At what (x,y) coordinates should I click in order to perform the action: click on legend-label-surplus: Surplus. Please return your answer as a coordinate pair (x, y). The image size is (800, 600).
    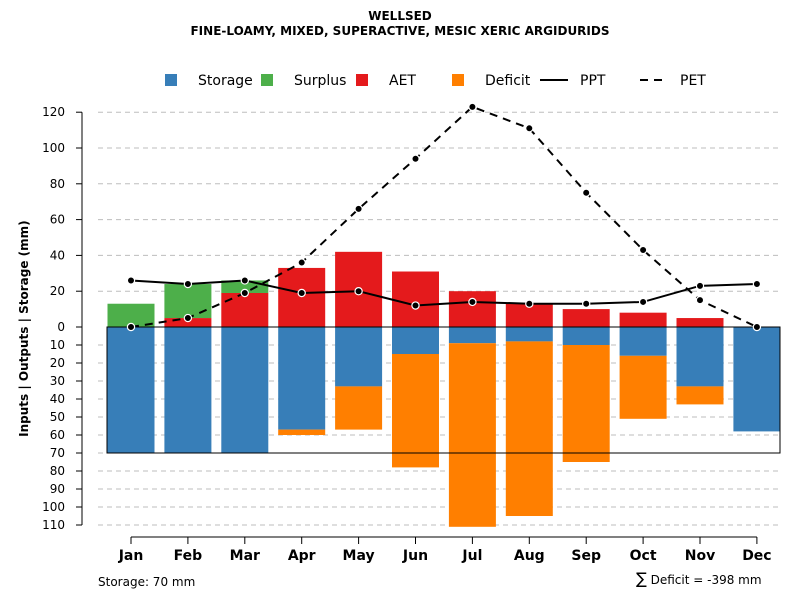
    Looking at the image, I should click on (320, 81).